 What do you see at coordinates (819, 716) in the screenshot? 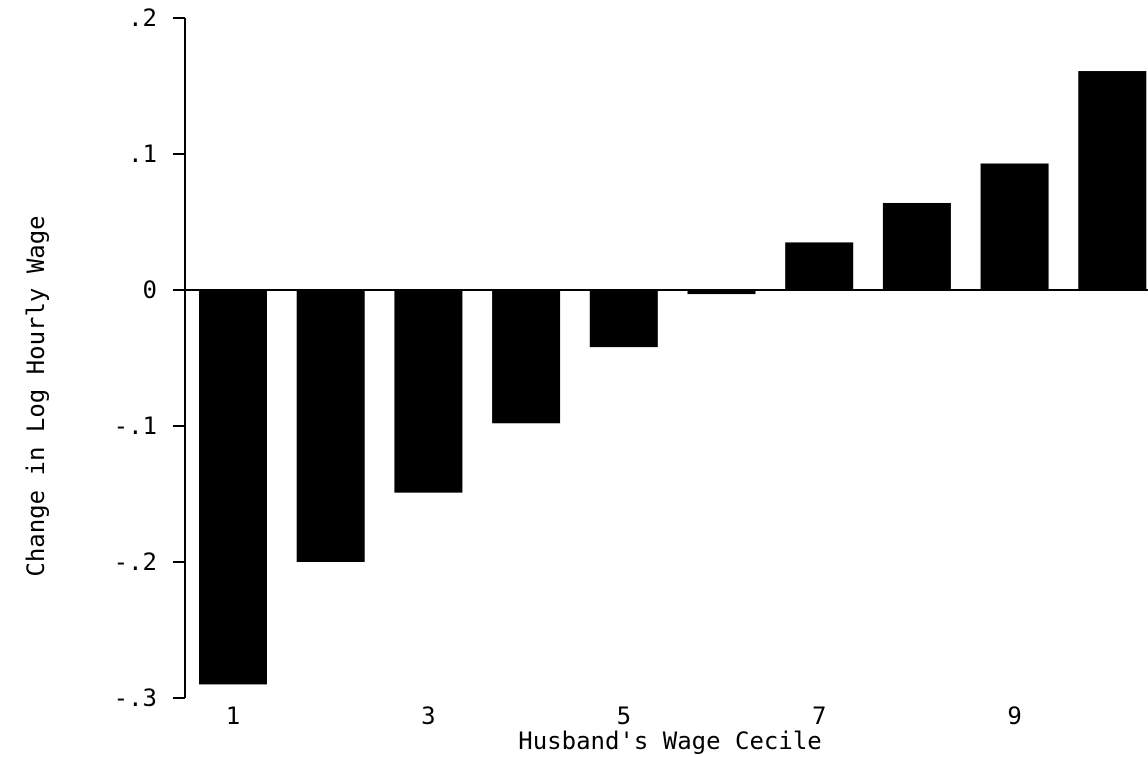
I see `x-tick-label: 7` at bounding box center [819, 716].